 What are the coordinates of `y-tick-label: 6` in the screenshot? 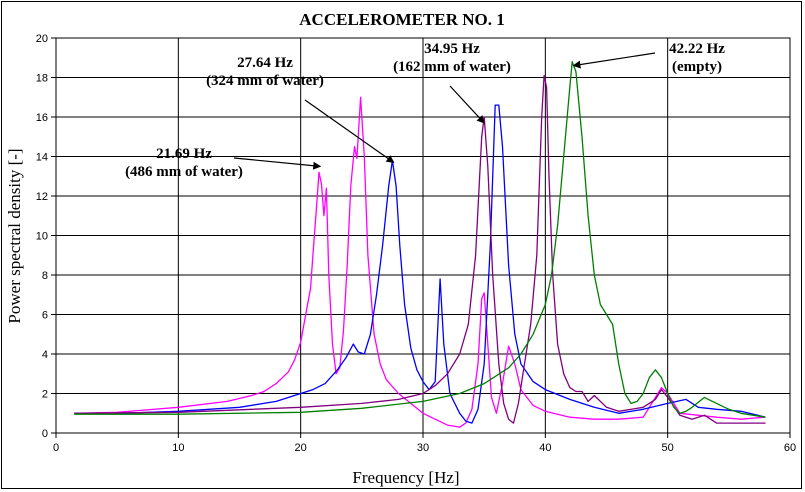 It's located at (45, 316).